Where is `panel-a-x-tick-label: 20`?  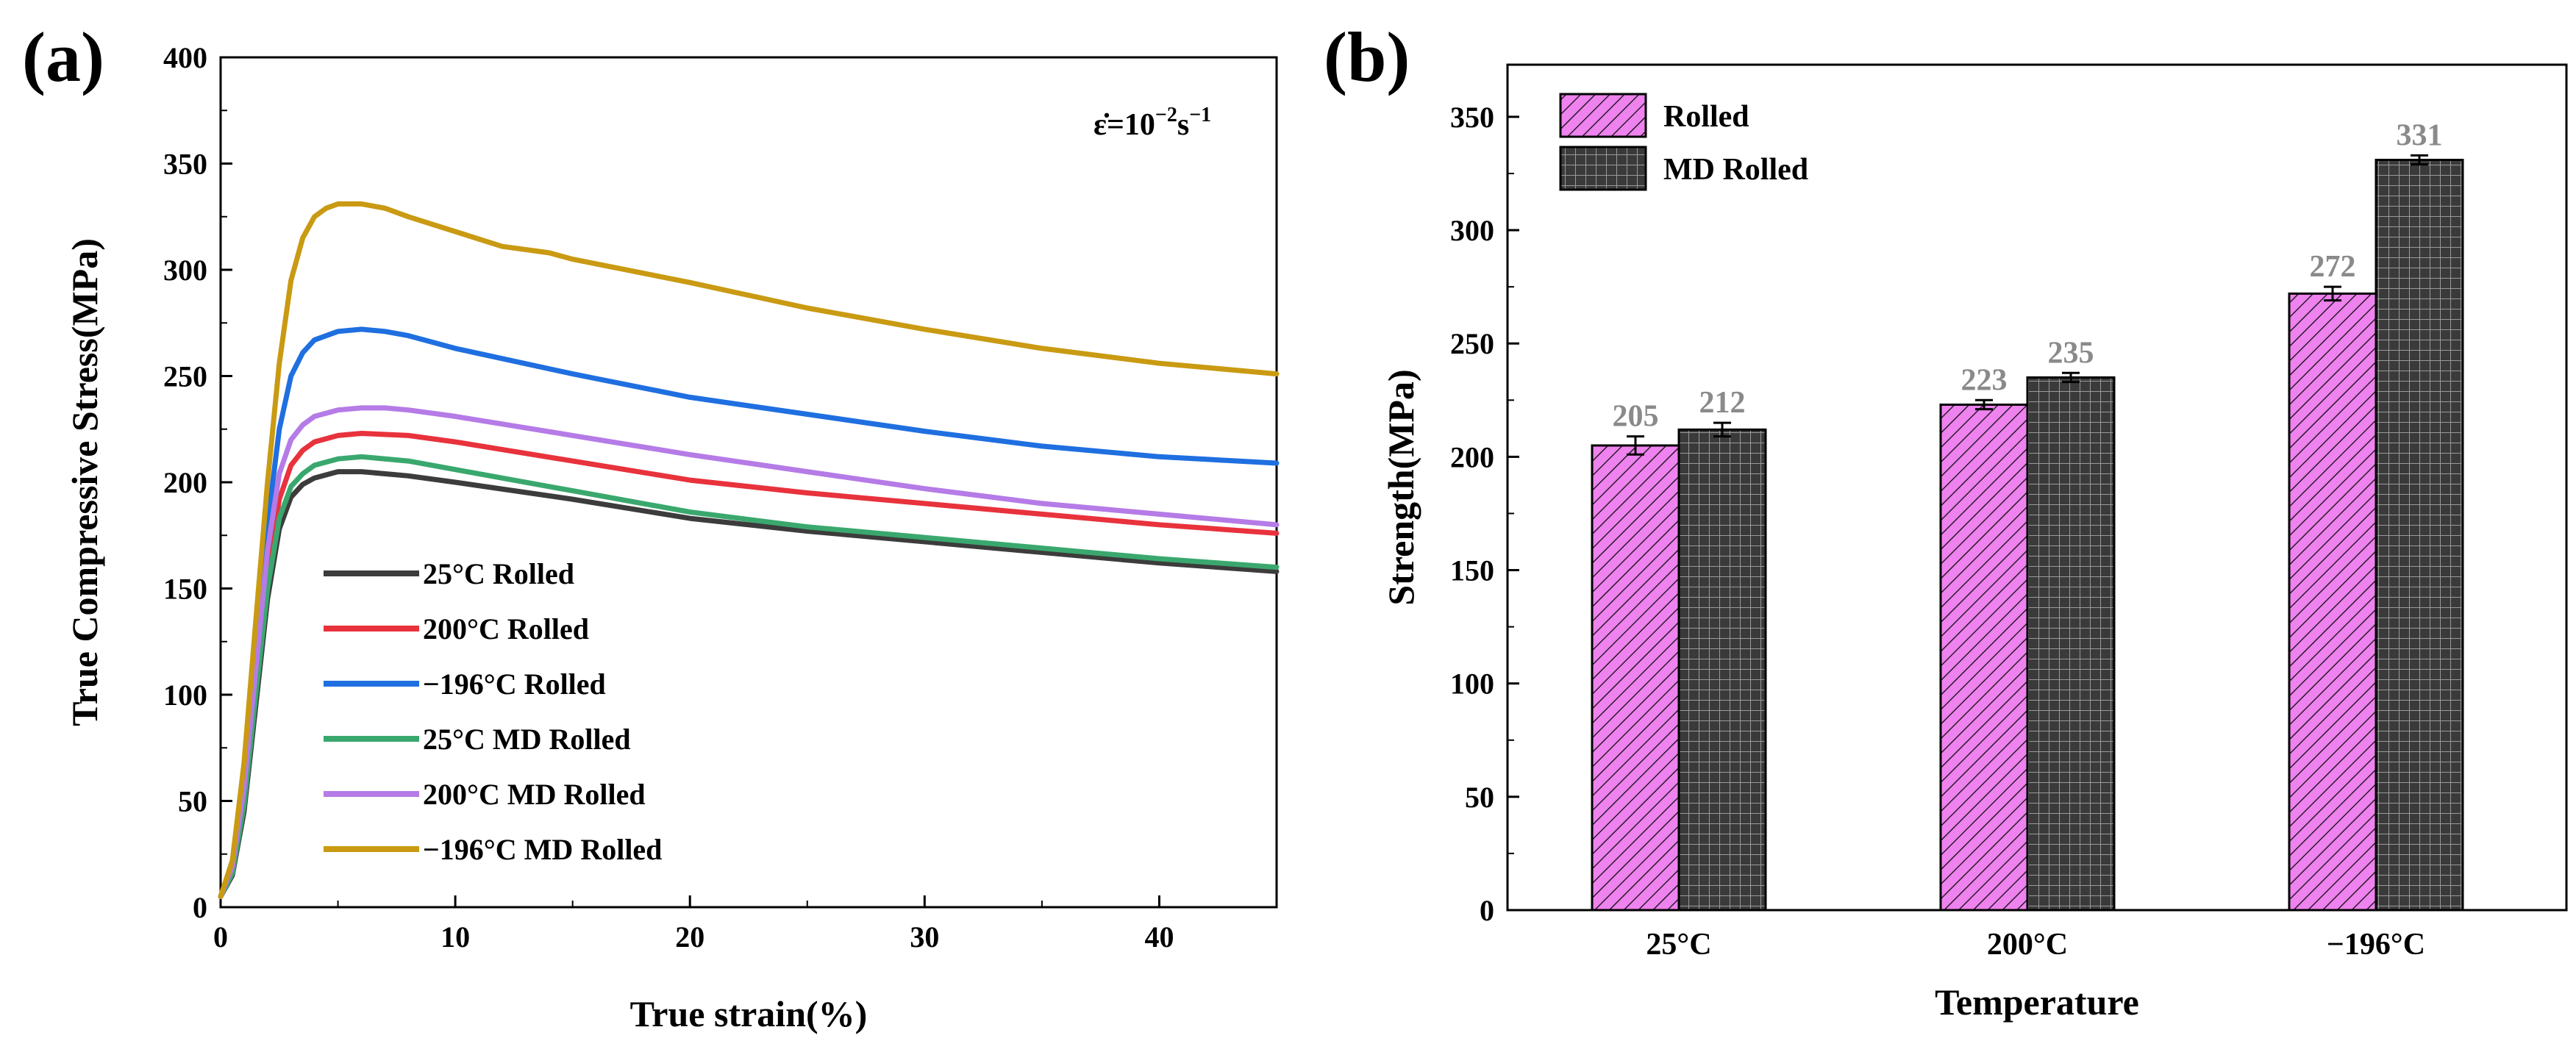 panel-a-x-tick-label: 20 is located at coordinates (689, 936).